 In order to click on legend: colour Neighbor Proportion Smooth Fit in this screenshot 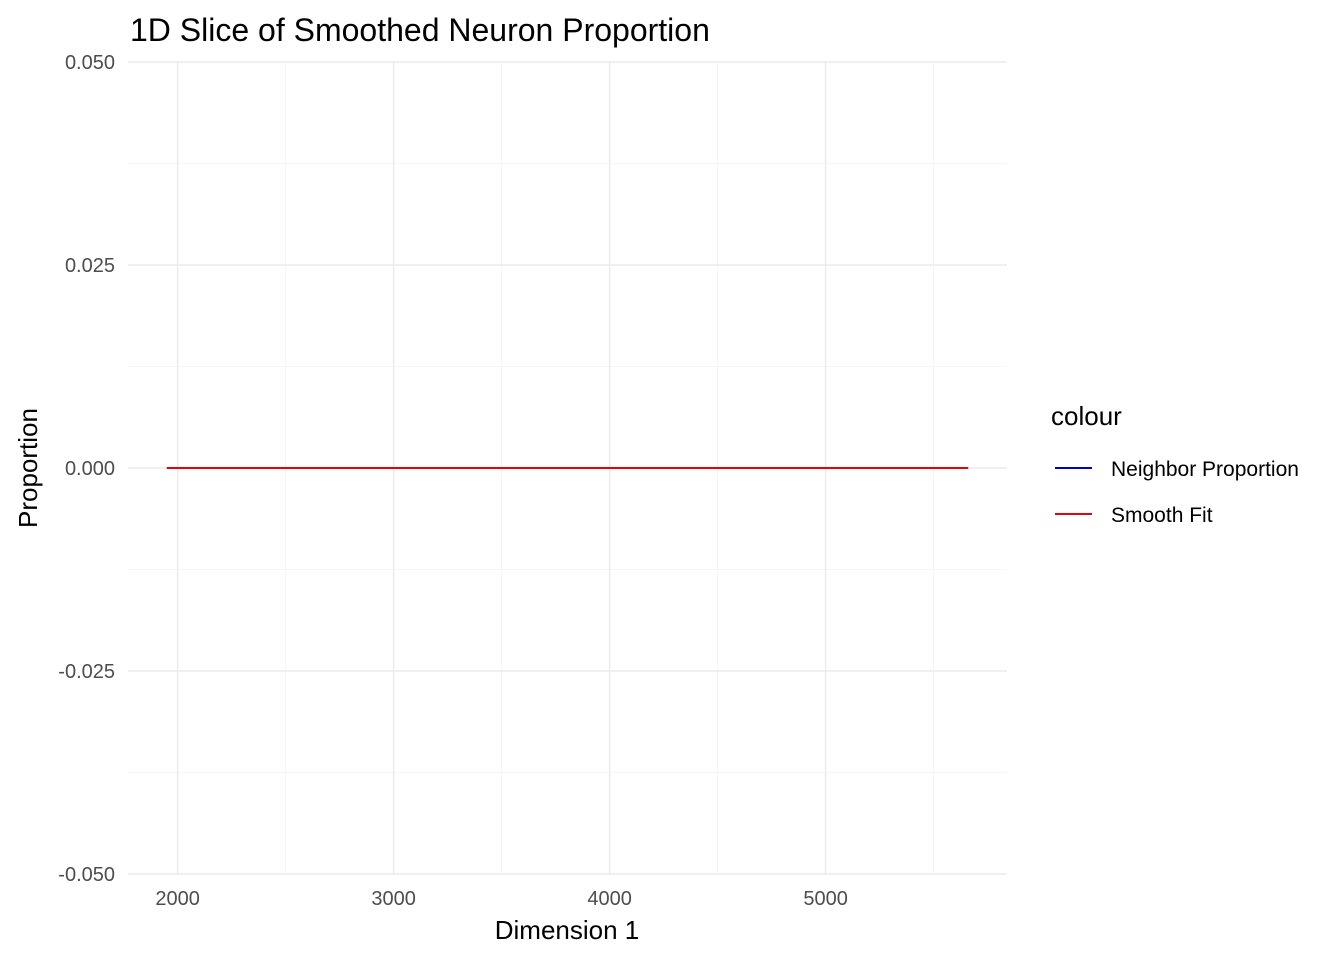, I will do `click(1175, 464)`.